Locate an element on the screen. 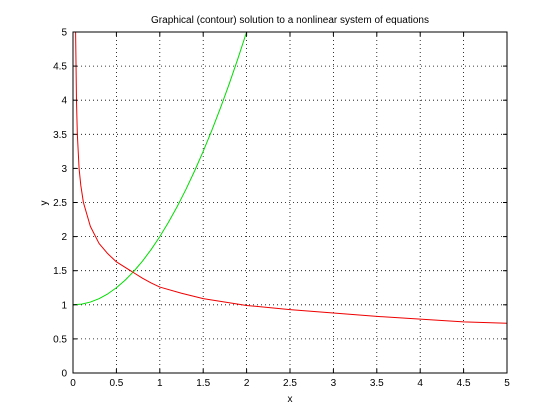 The image size is (560, 420). x-axis-label: x is located at coordinates (290, 399).